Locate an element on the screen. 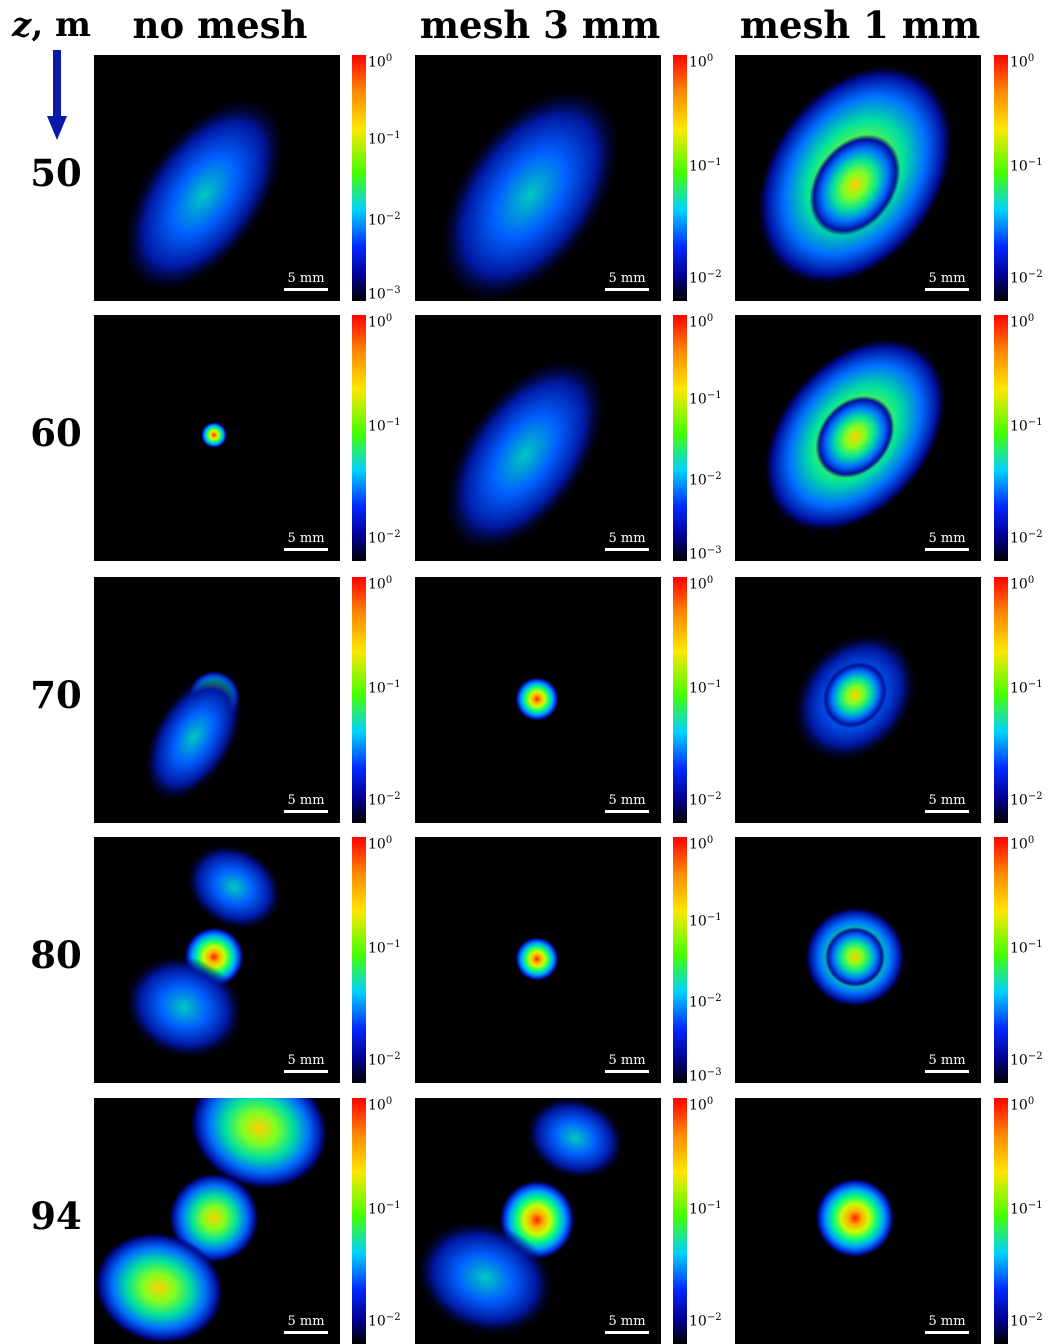  column-header-mesh-3mm: mesh 3 mm is located at coordinates (540, 25).